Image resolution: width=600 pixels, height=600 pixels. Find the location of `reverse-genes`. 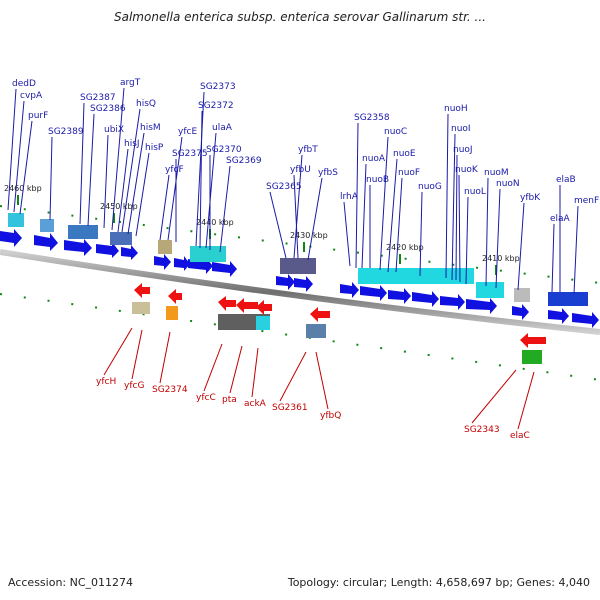

reverse-genes is located at coordinates (340, 315).